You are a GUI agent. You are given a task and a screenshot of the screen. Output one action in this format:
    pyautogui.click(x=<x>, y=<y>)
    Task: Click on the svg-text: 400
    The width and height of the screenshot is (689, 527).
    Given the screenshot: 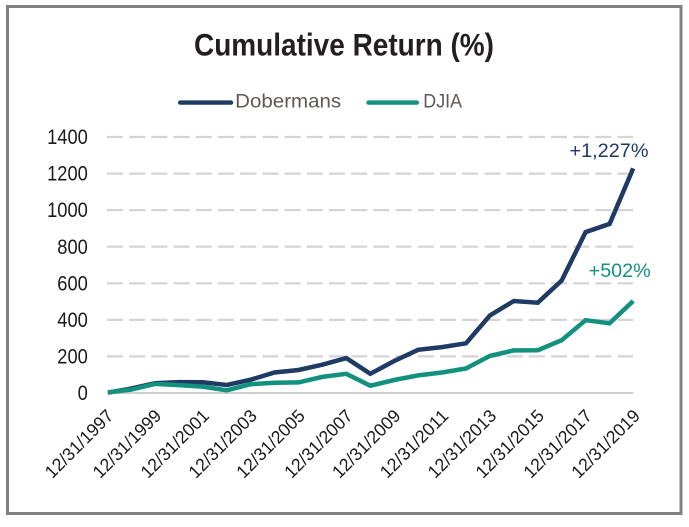 What is the action you would take?
    pyautogui.click(x=72, y=320)
    